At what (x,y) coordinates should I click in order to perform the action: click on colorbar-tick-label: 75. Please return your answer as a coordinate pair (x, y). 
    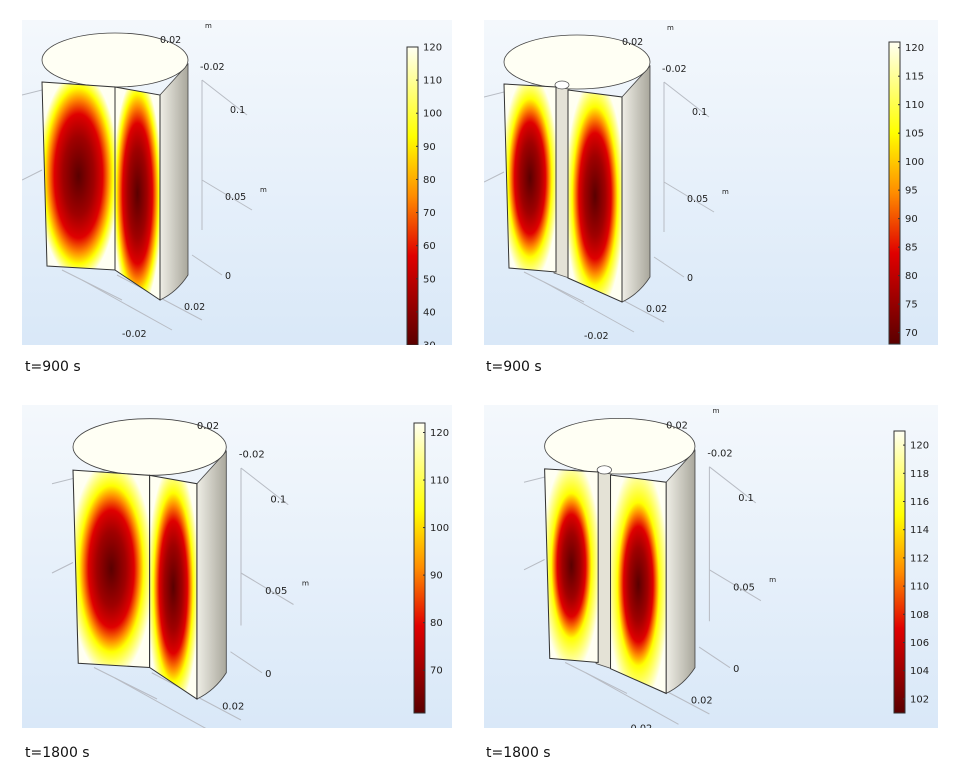
    Looking at the image, I should click on (911, 305).